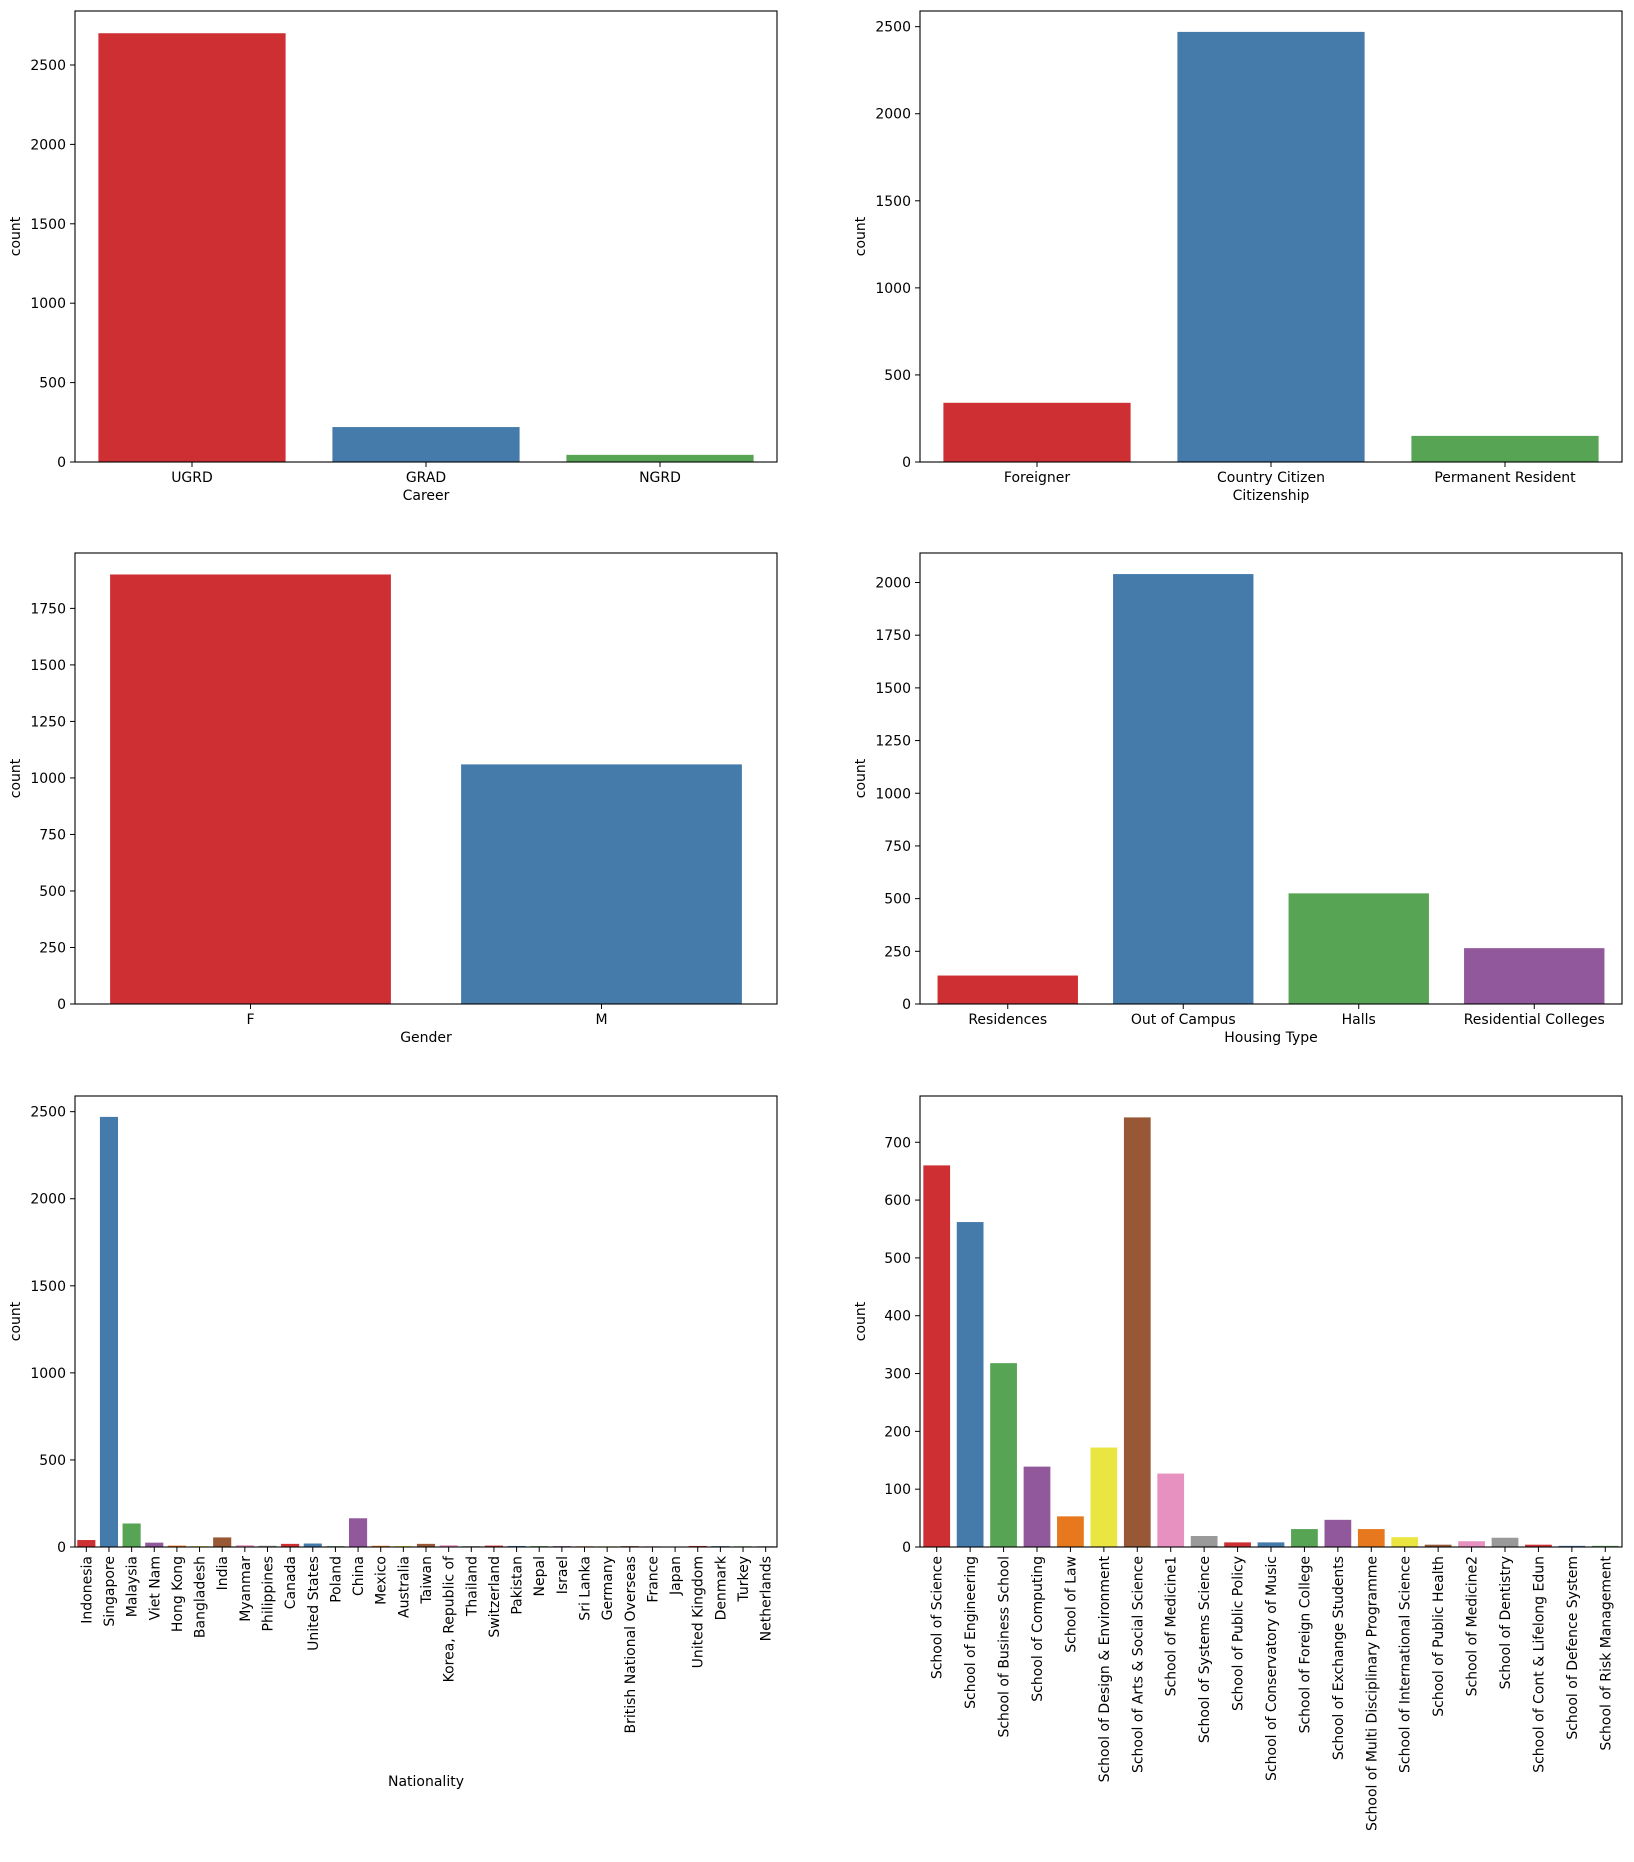  I want to click on x-tick-label: UGRD, so click(192, 478).